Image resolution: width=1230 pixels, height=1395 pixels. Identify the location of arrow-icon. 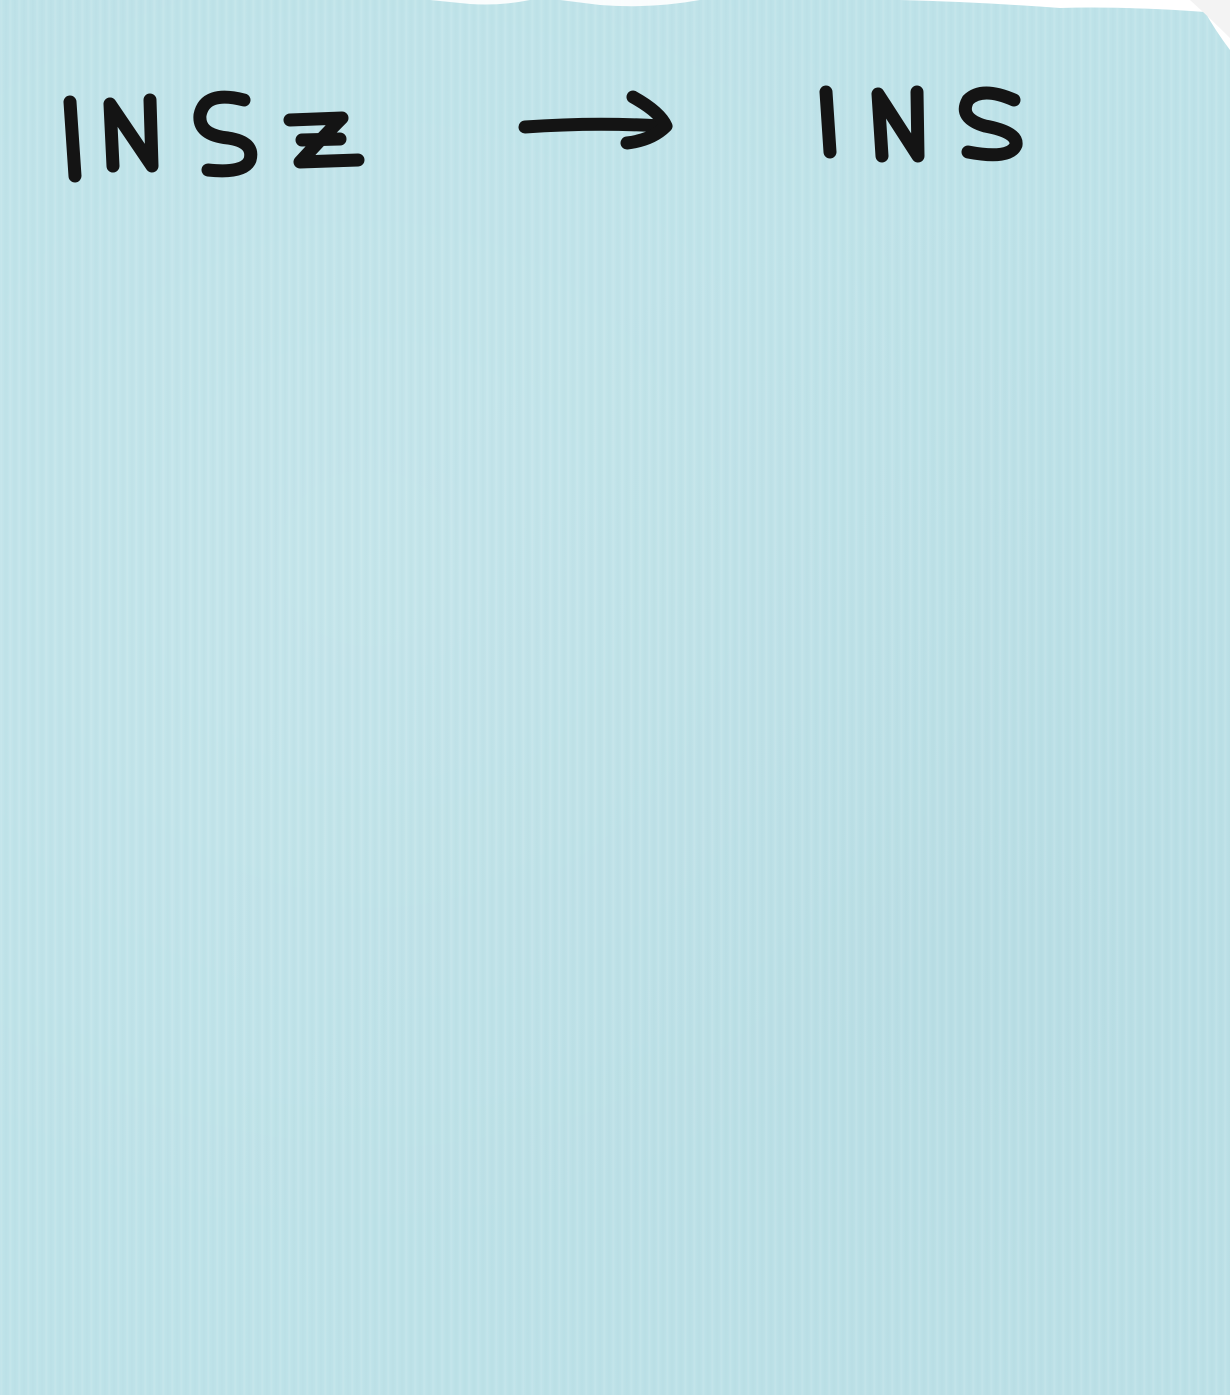
(595, 120).